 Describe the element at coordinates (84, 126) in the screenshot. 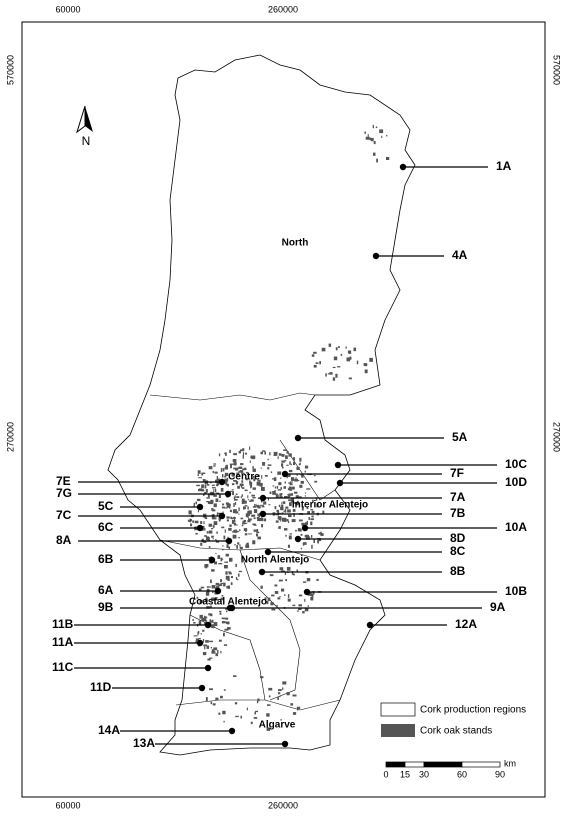

I see `north-arrow: N` at that location.